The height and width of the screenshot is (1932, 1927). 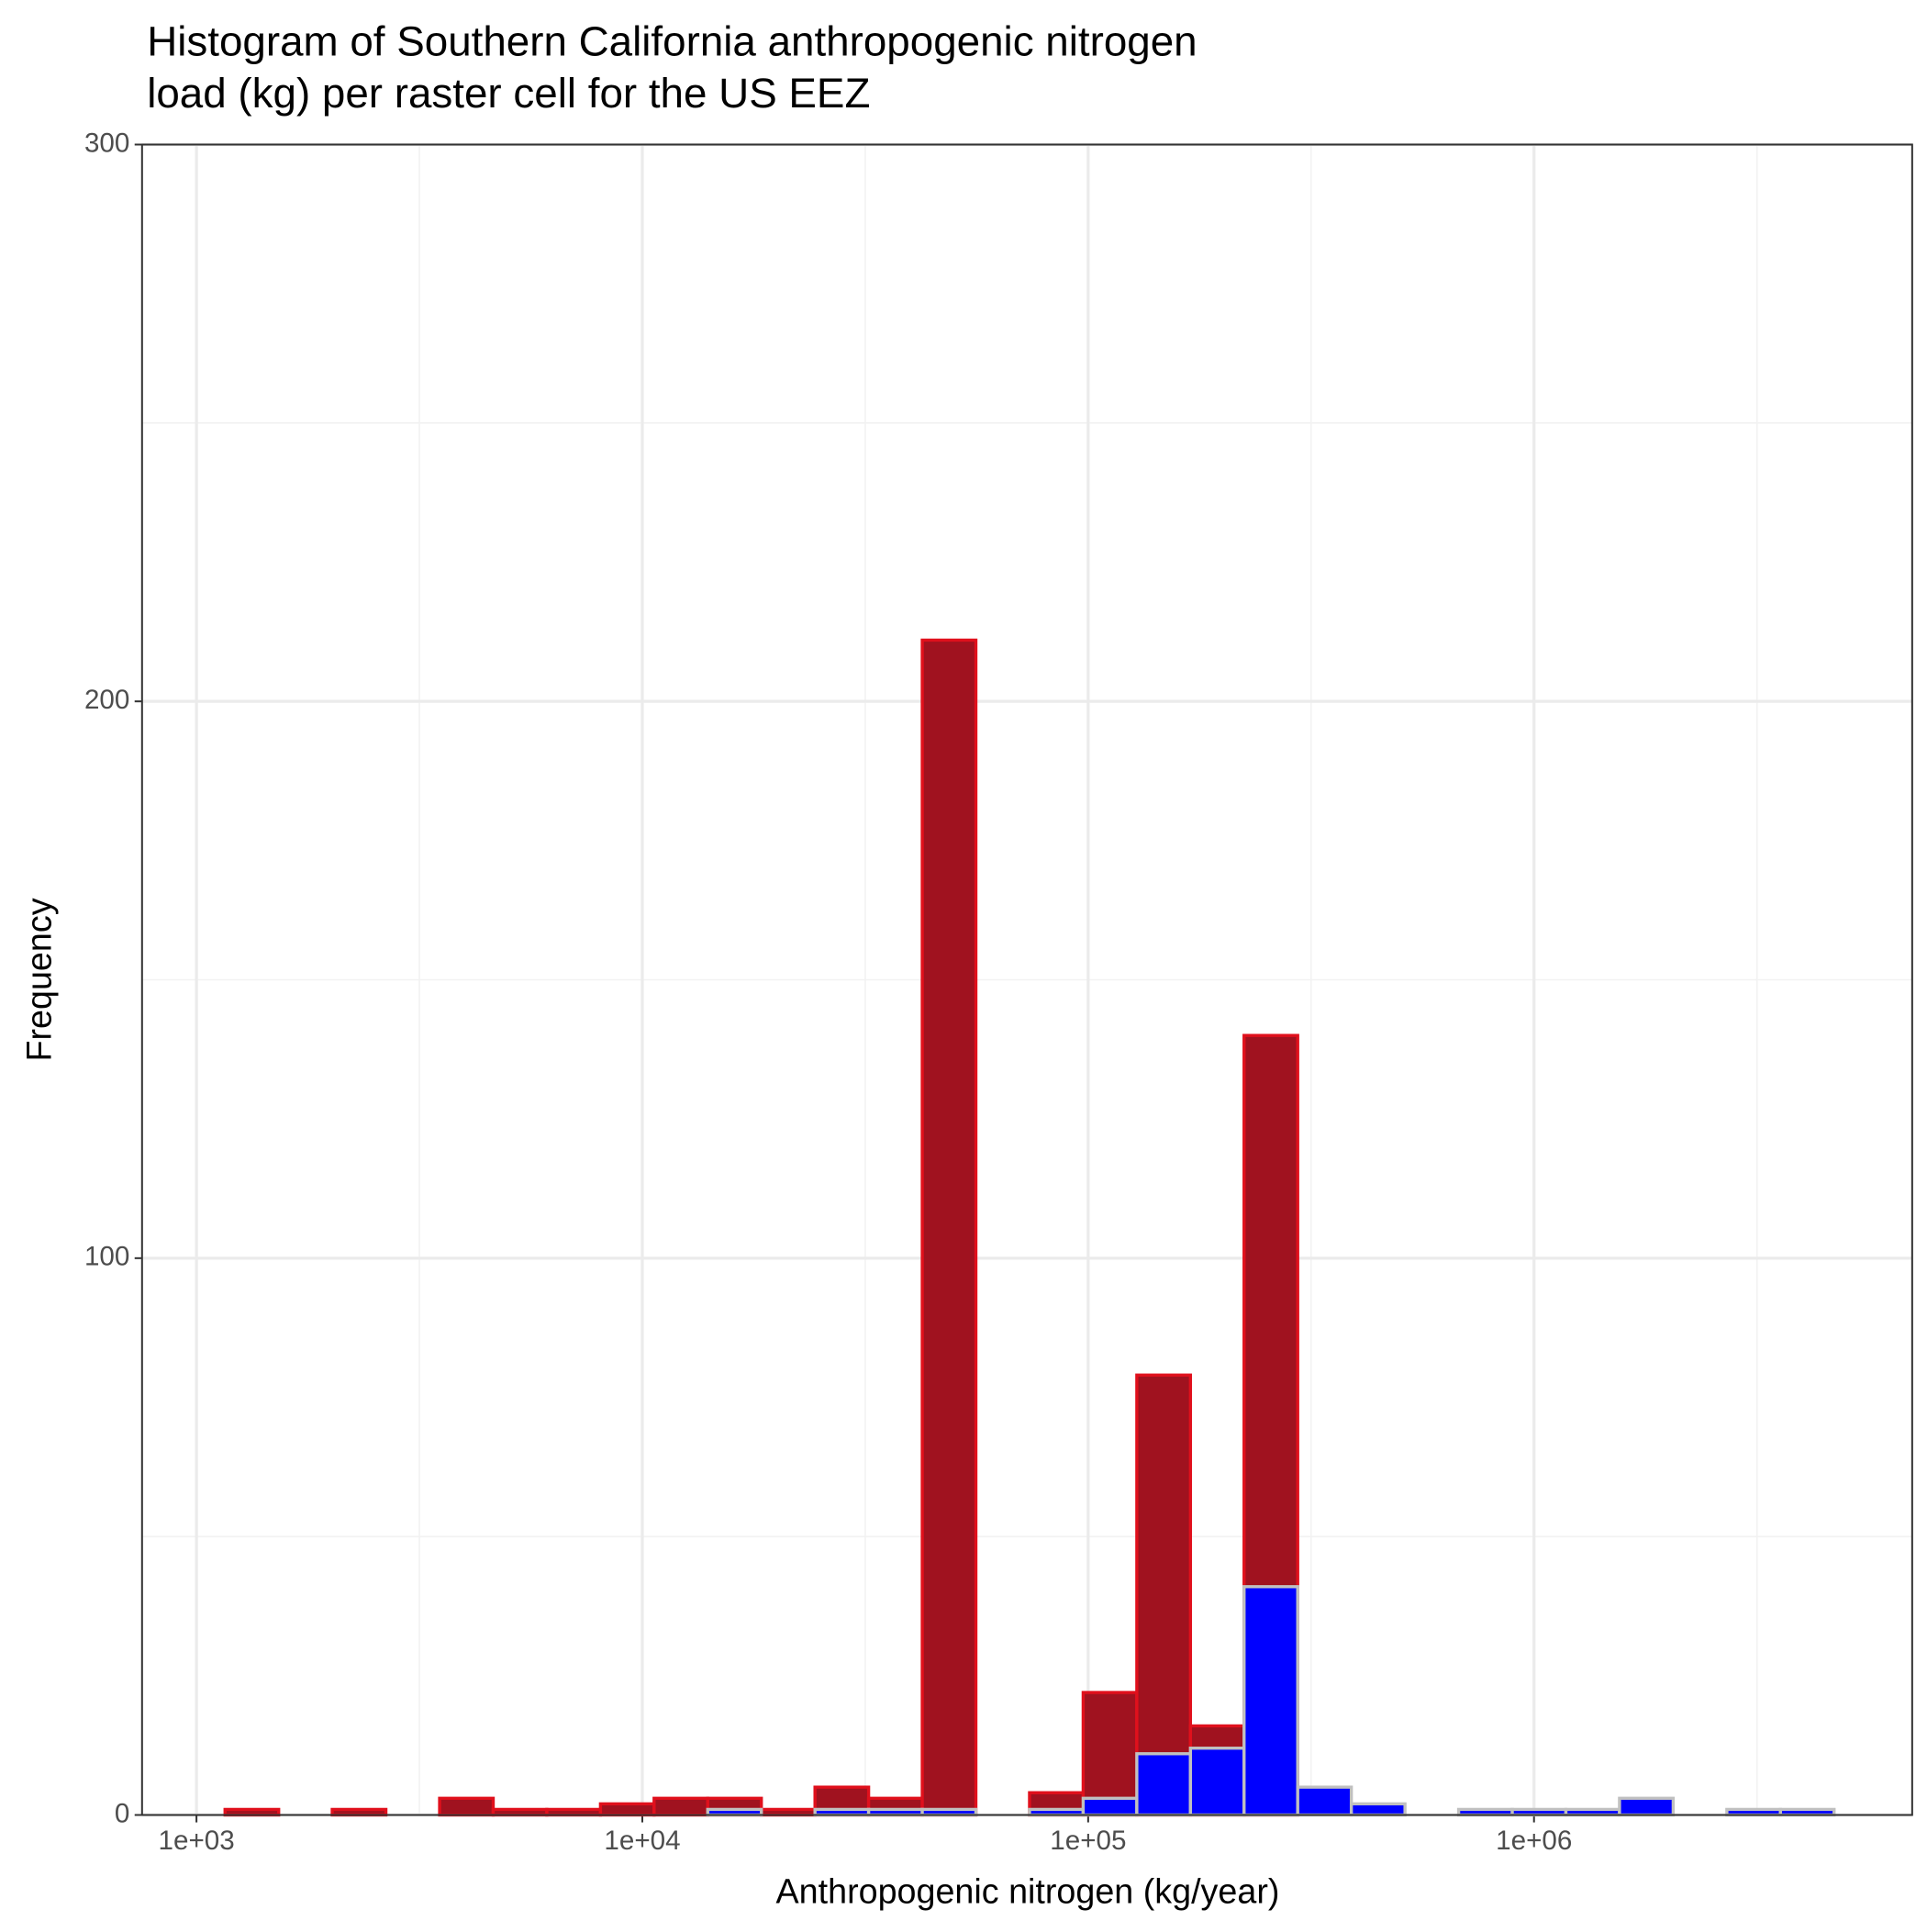 I want to click on x-tick-label: 1e+04, so click(x=642, y=1841).